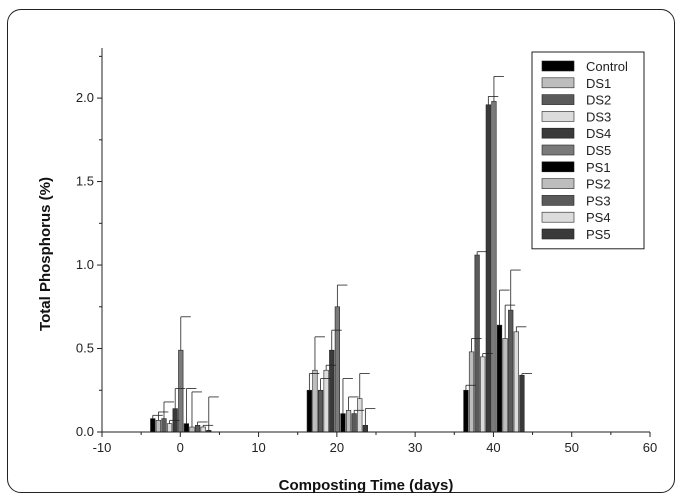 The height and width of the screenshot is (498, 683). What do you see at coordinates (488, 268) in the screenshot?
I see `bar-ds4-day40` at bounding box center [488, 268].